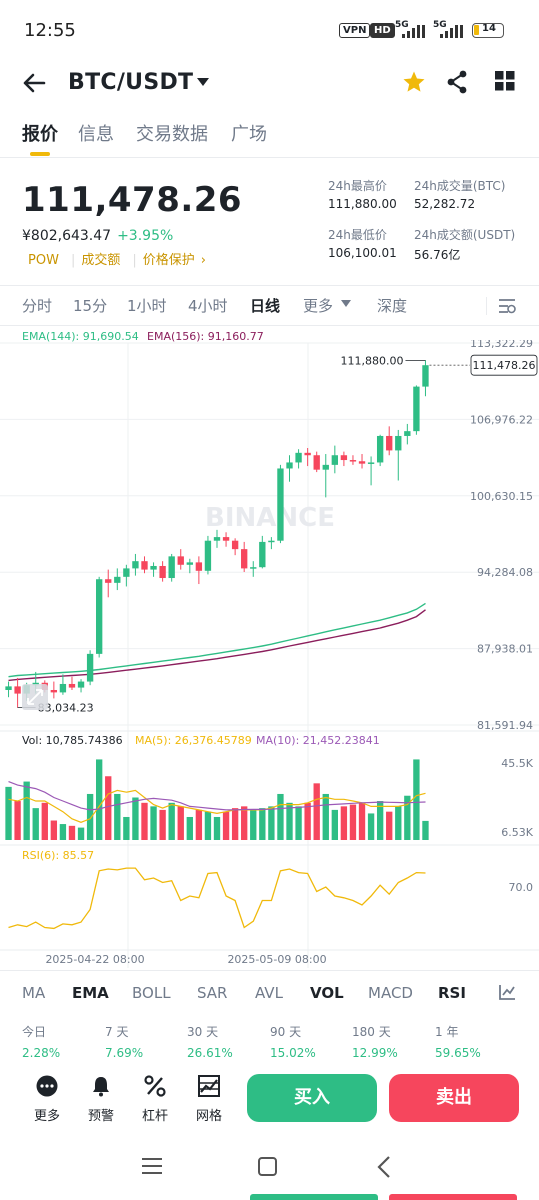 This screenshot has height=1200, width=539. Describe the element at coordinates (101, 260) in the screenshot. I see `tag-turnover: 成交额` at that location.